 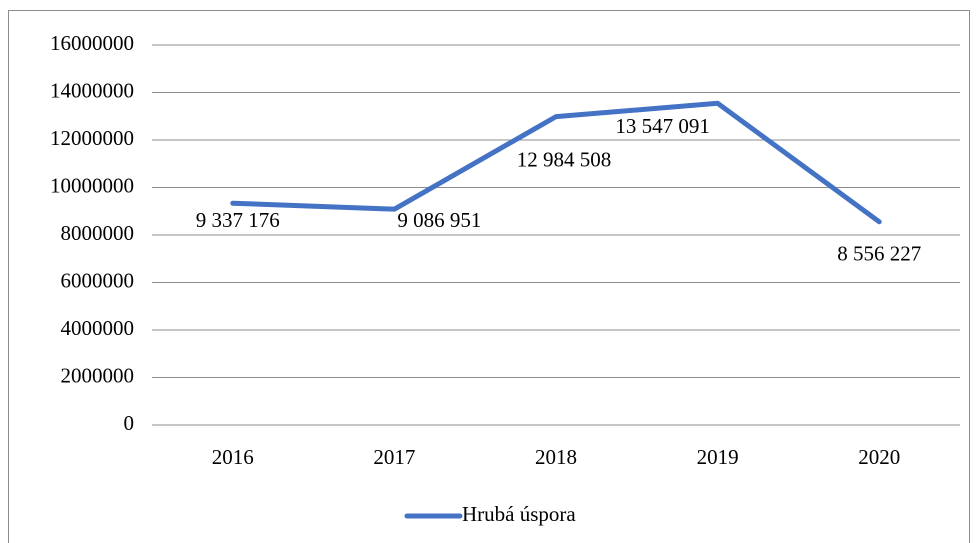 I want to click on x-tick-label: 2016, so click(x=233, y=457).